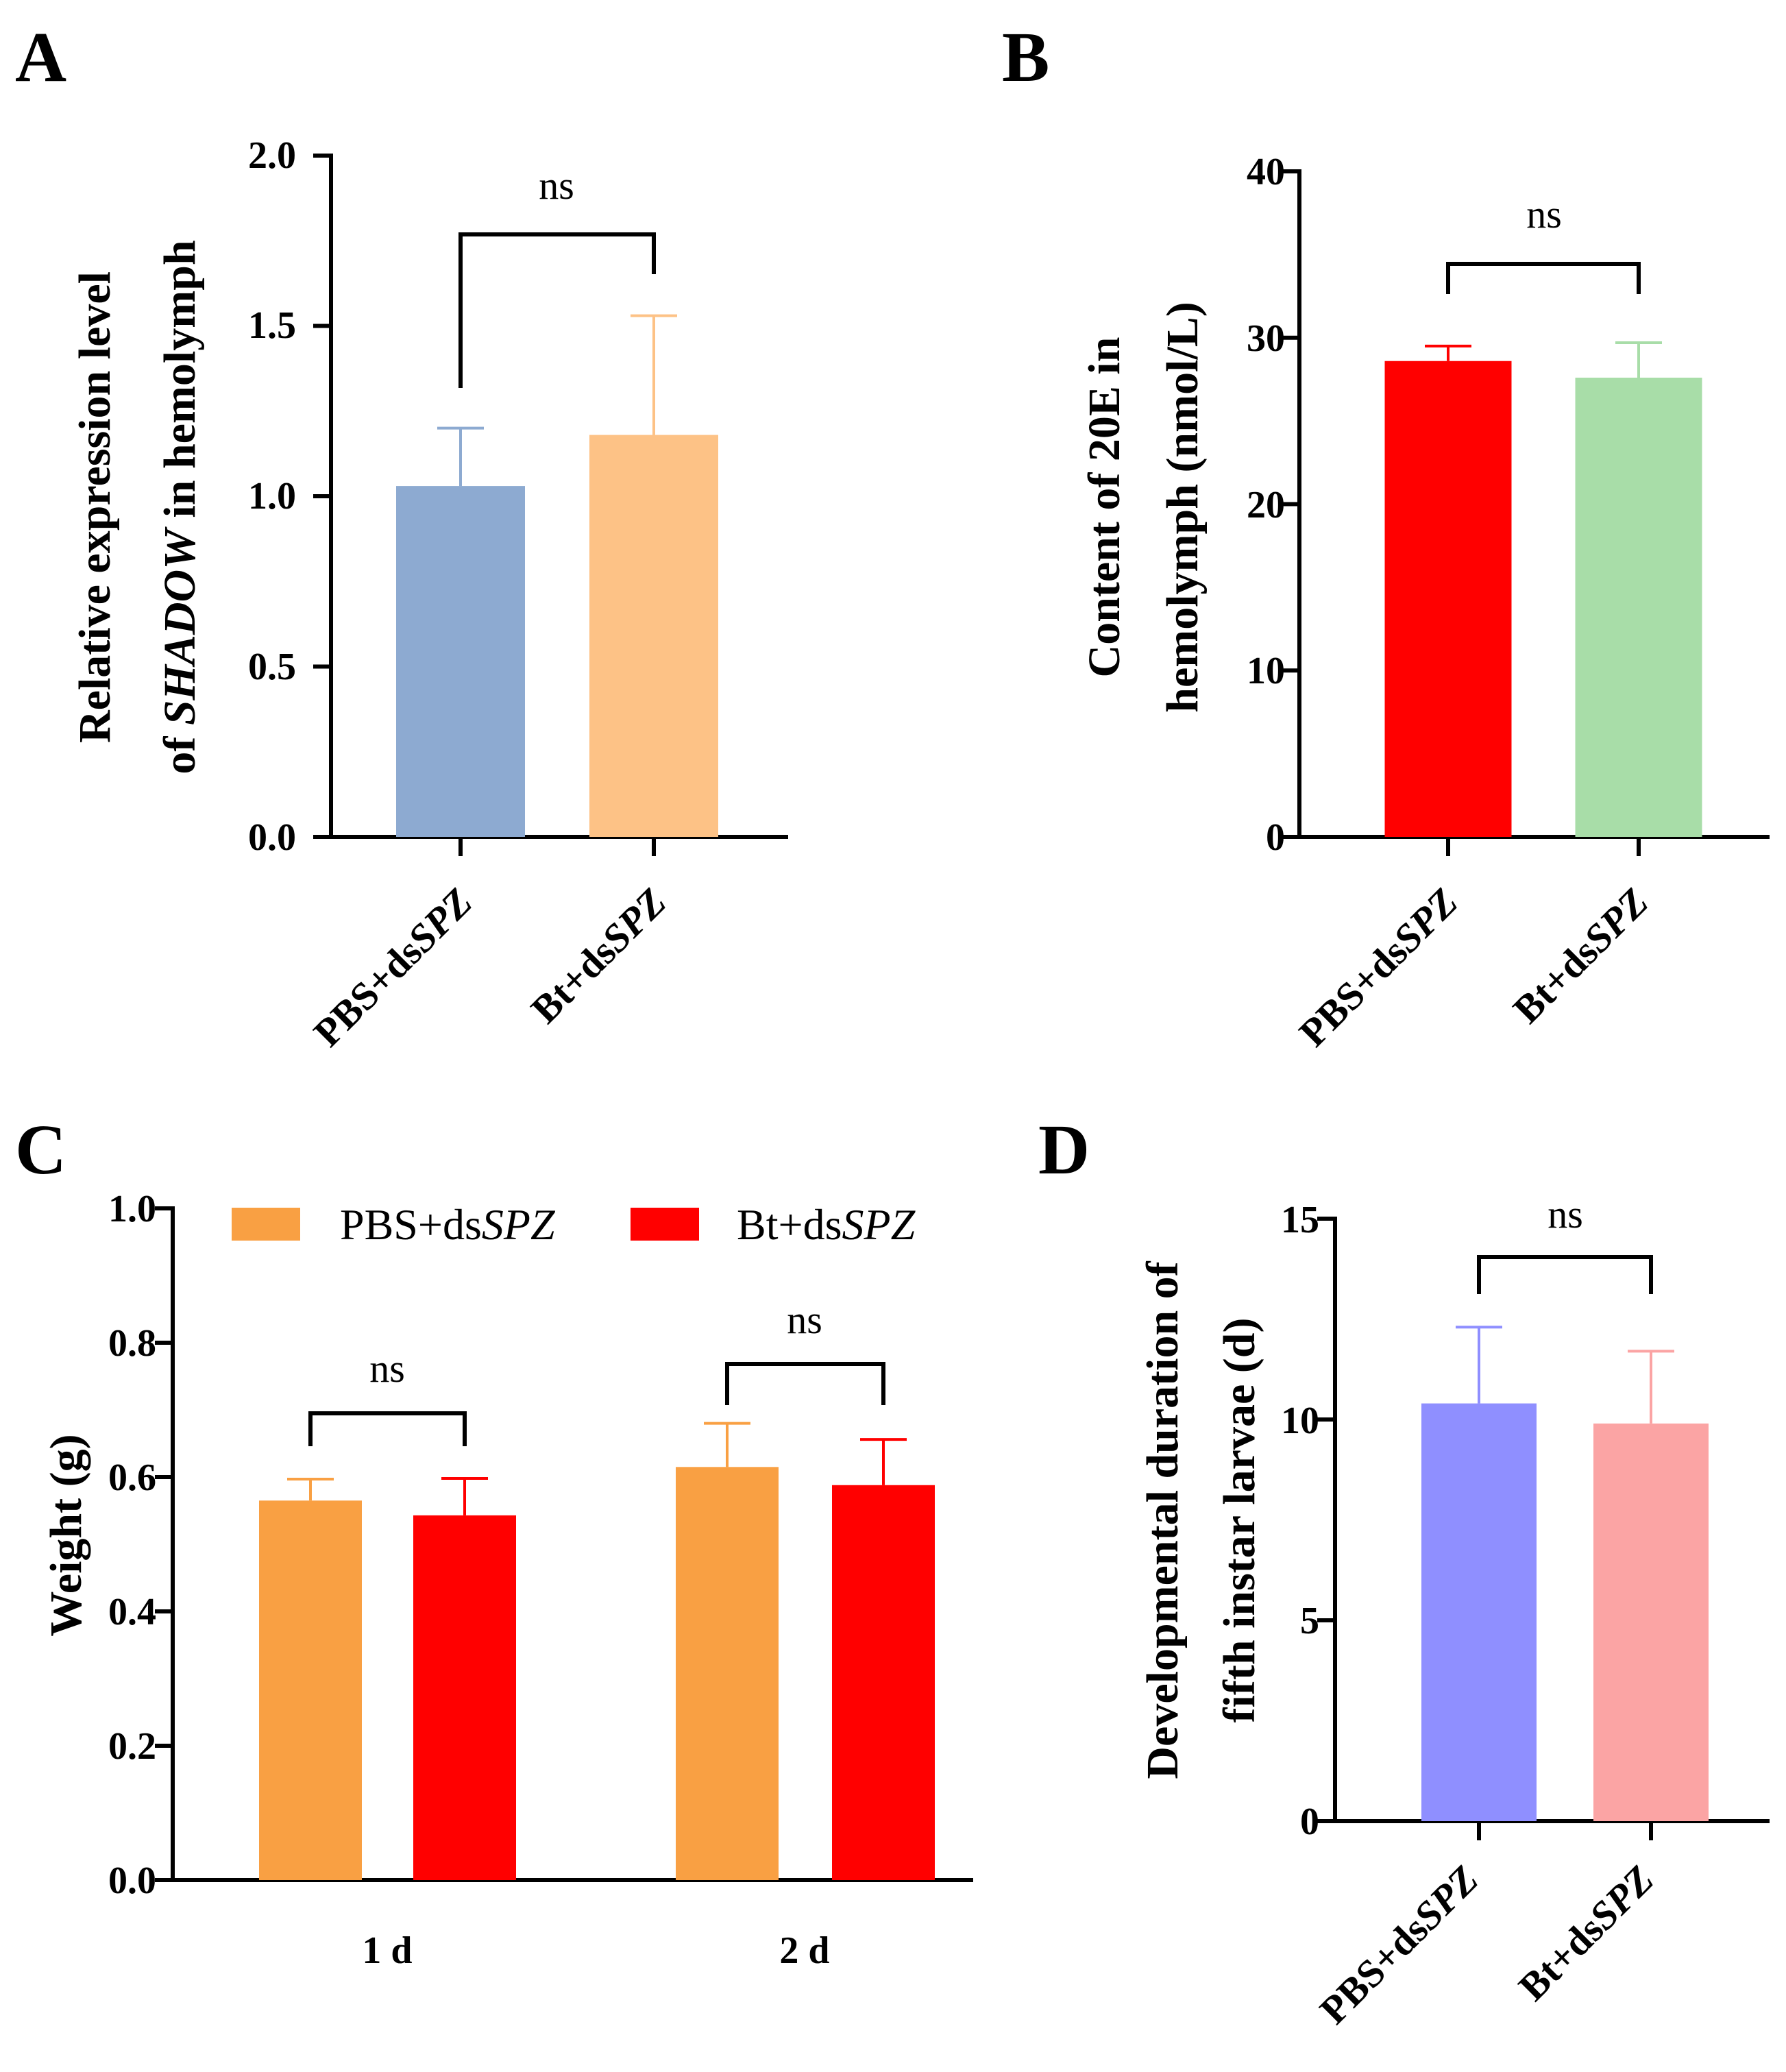 The image size is (1786, 2072). What do you see at coordinates (272, 838) in the screenshot?
I see `panel-a-ytick-label: 0.0` at bounding box center [272, 838].